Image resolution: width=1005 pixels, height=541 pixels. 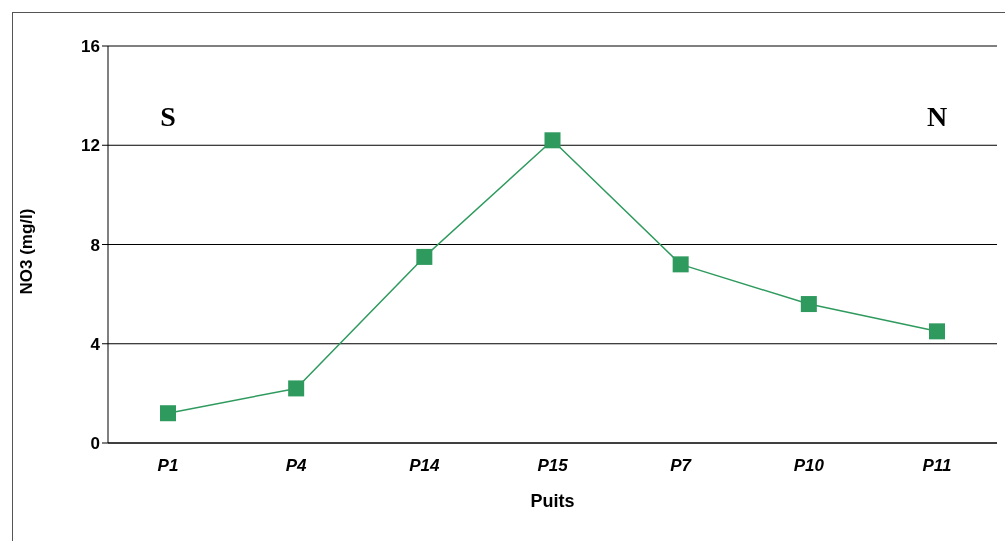 What do you see at coordinates (424, 466) in the screenshot?
I see `x-tick-label: P14` at bounding box center [424, 466].